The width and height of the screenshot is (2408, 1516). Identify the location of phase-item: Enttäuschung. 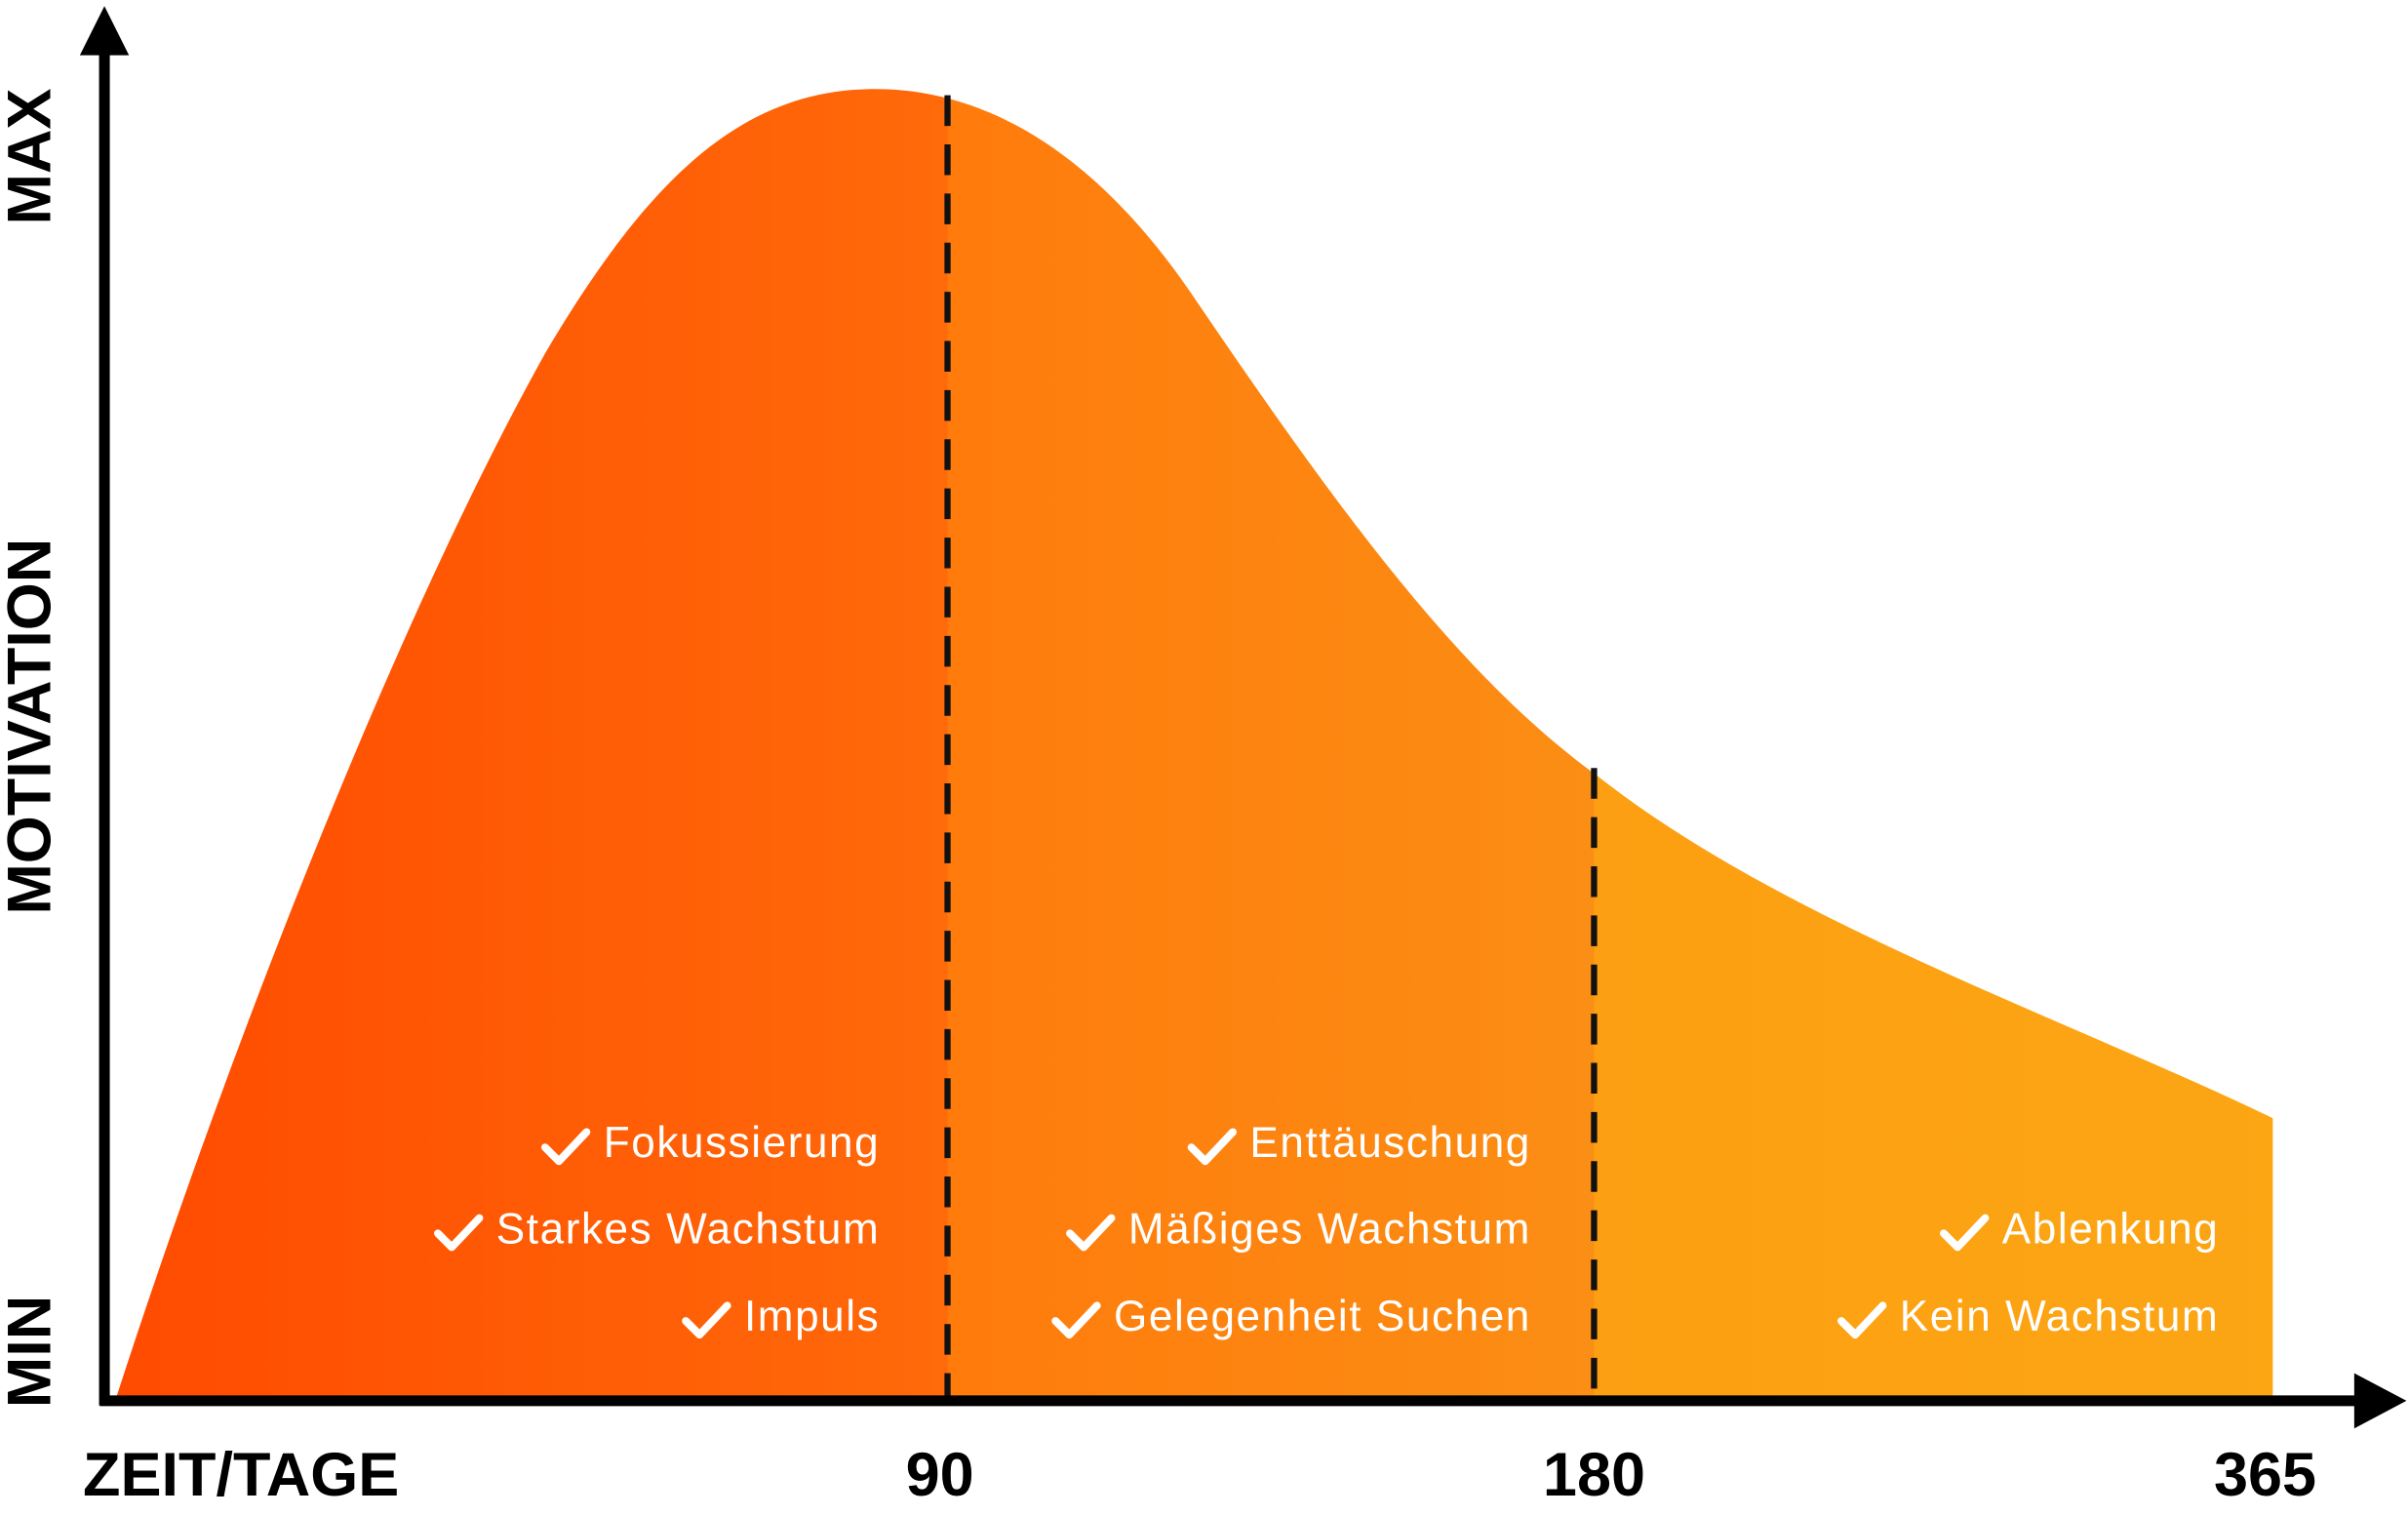
(1390, 1143).